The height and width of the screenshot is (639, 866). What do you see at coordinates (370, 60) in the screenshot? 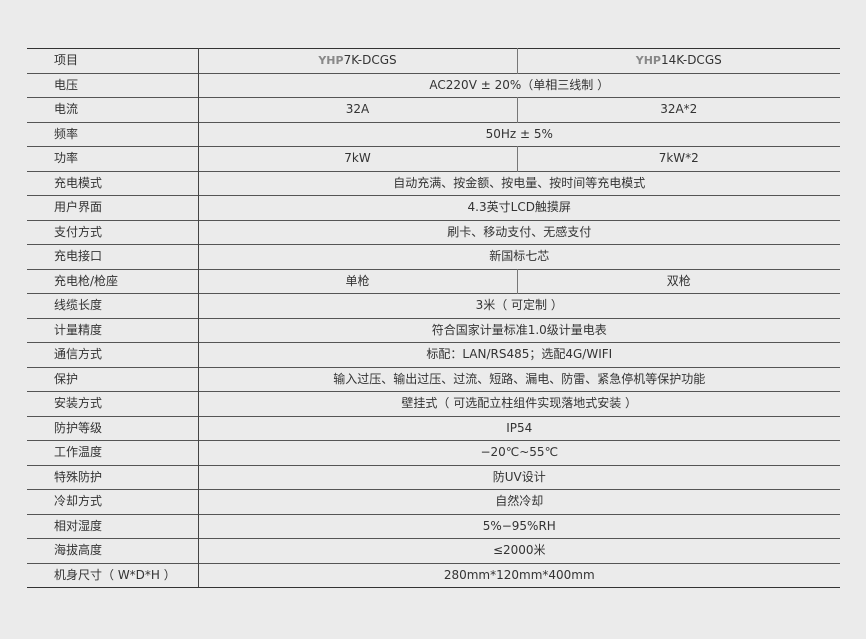
I see `model-name: 7K-DCGS` at bounding box center [370, 60].